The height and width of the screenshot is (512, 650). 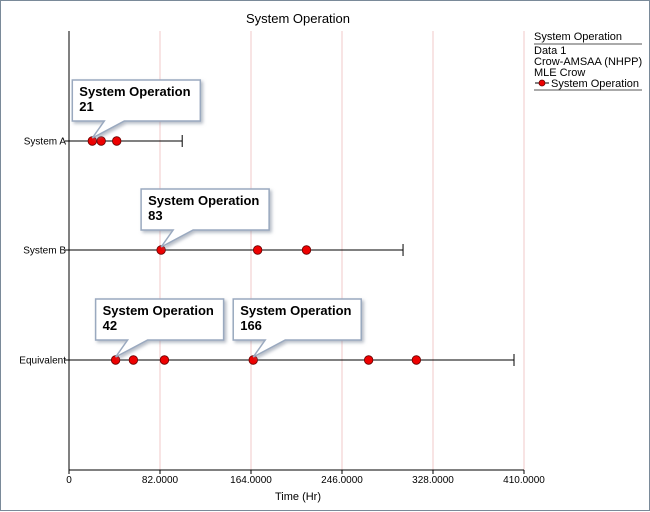 I want to click on callout-value: 83, so click(x=155, y=215).